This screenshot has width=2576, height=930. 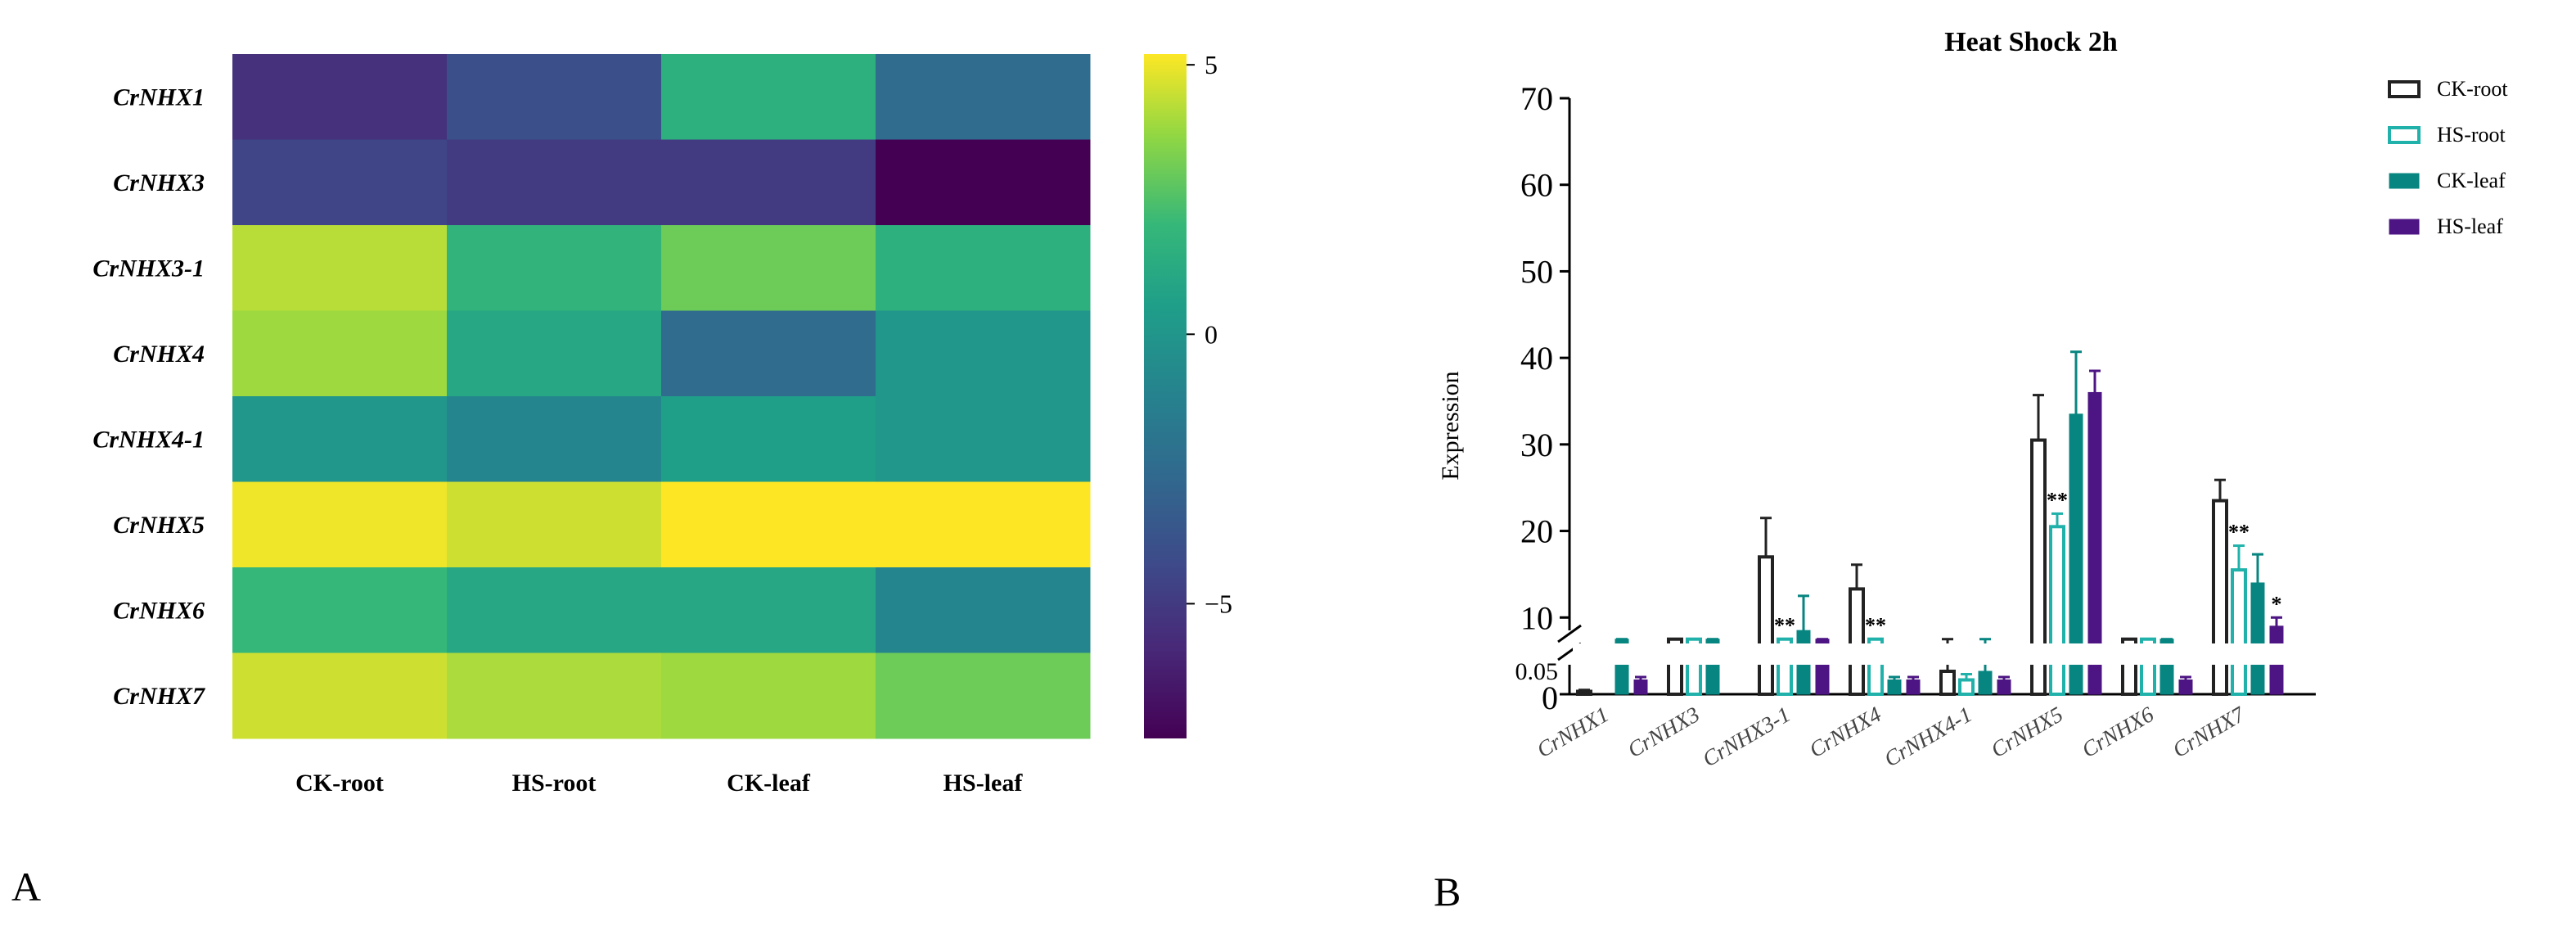 What do you see at coordinates (1641, 687) in the screenshot?
I see `bar-hs-leaf-crnhx1` at bounding box center [1641, 687].